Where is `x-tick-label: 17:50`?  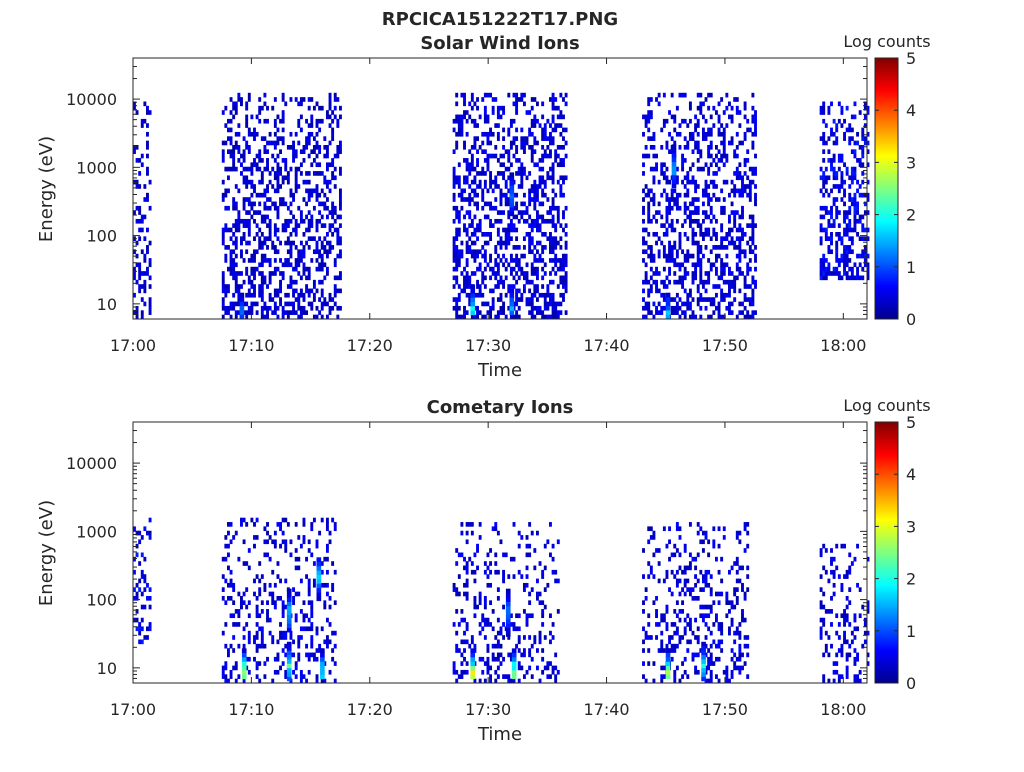
x-tick-label: 17:50 is located at coordinates (725, 345).